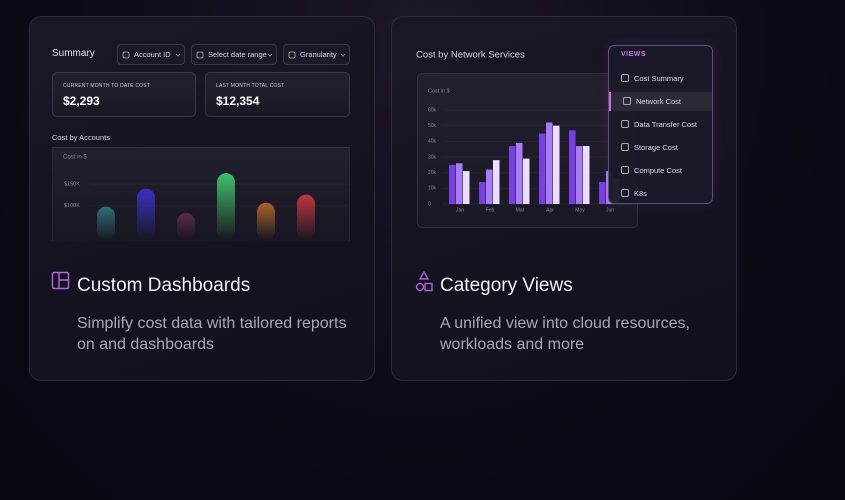 This screenshot has width=845, height=500. I want to click on x-tick-label: Feb, so click(490, 210).